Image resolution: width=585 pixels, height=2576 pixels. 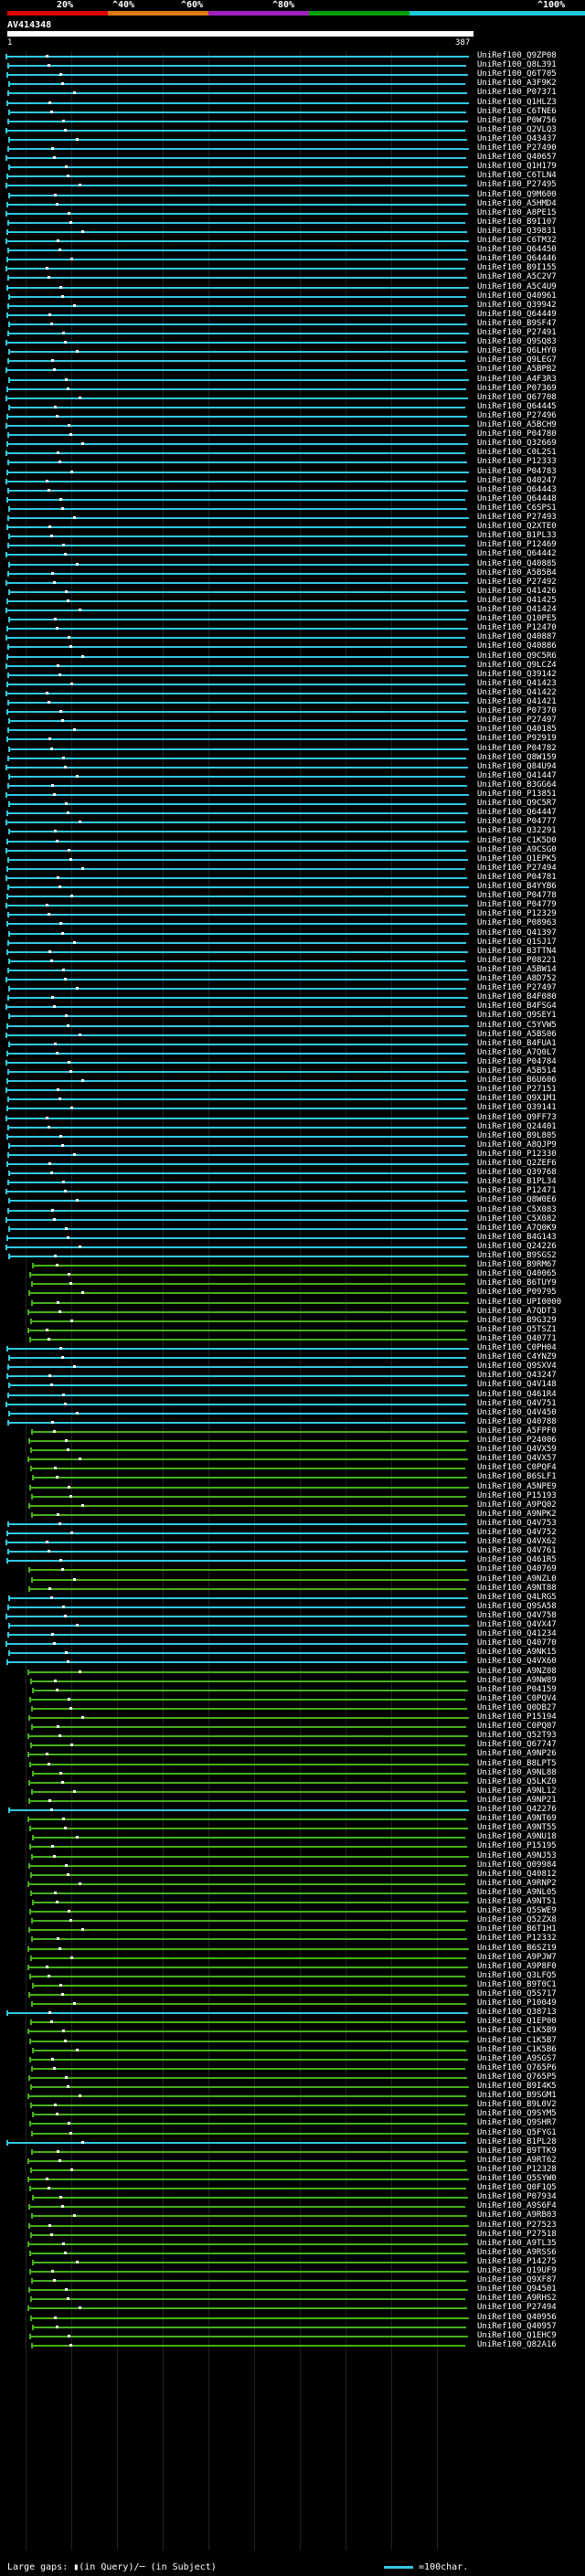 What do you see at coordinates (517, 480) in the screenshot?
I see `hit-id-link: UniRef100_Q40247` at bounding box center [517, 480].